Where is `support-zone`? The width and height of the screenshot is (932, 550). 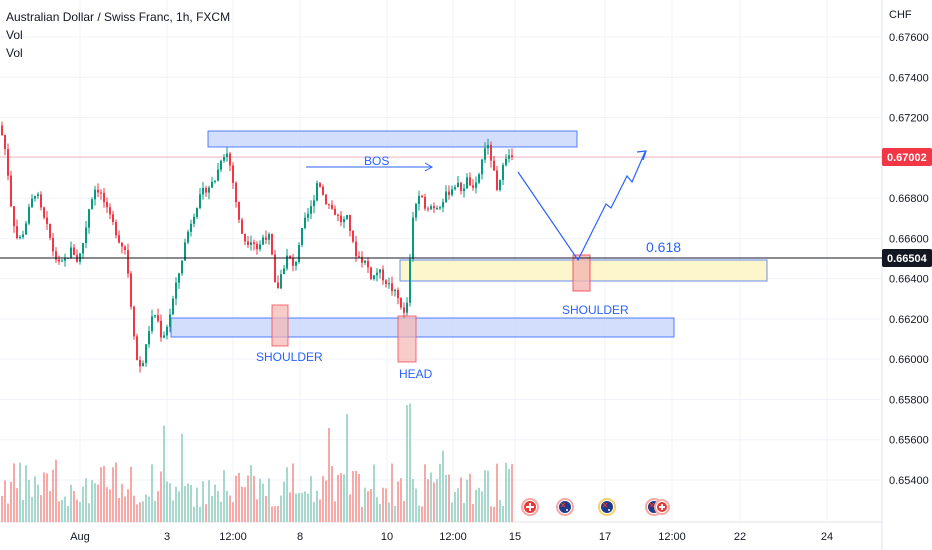 support-zone is located at coordinates (422, 327).